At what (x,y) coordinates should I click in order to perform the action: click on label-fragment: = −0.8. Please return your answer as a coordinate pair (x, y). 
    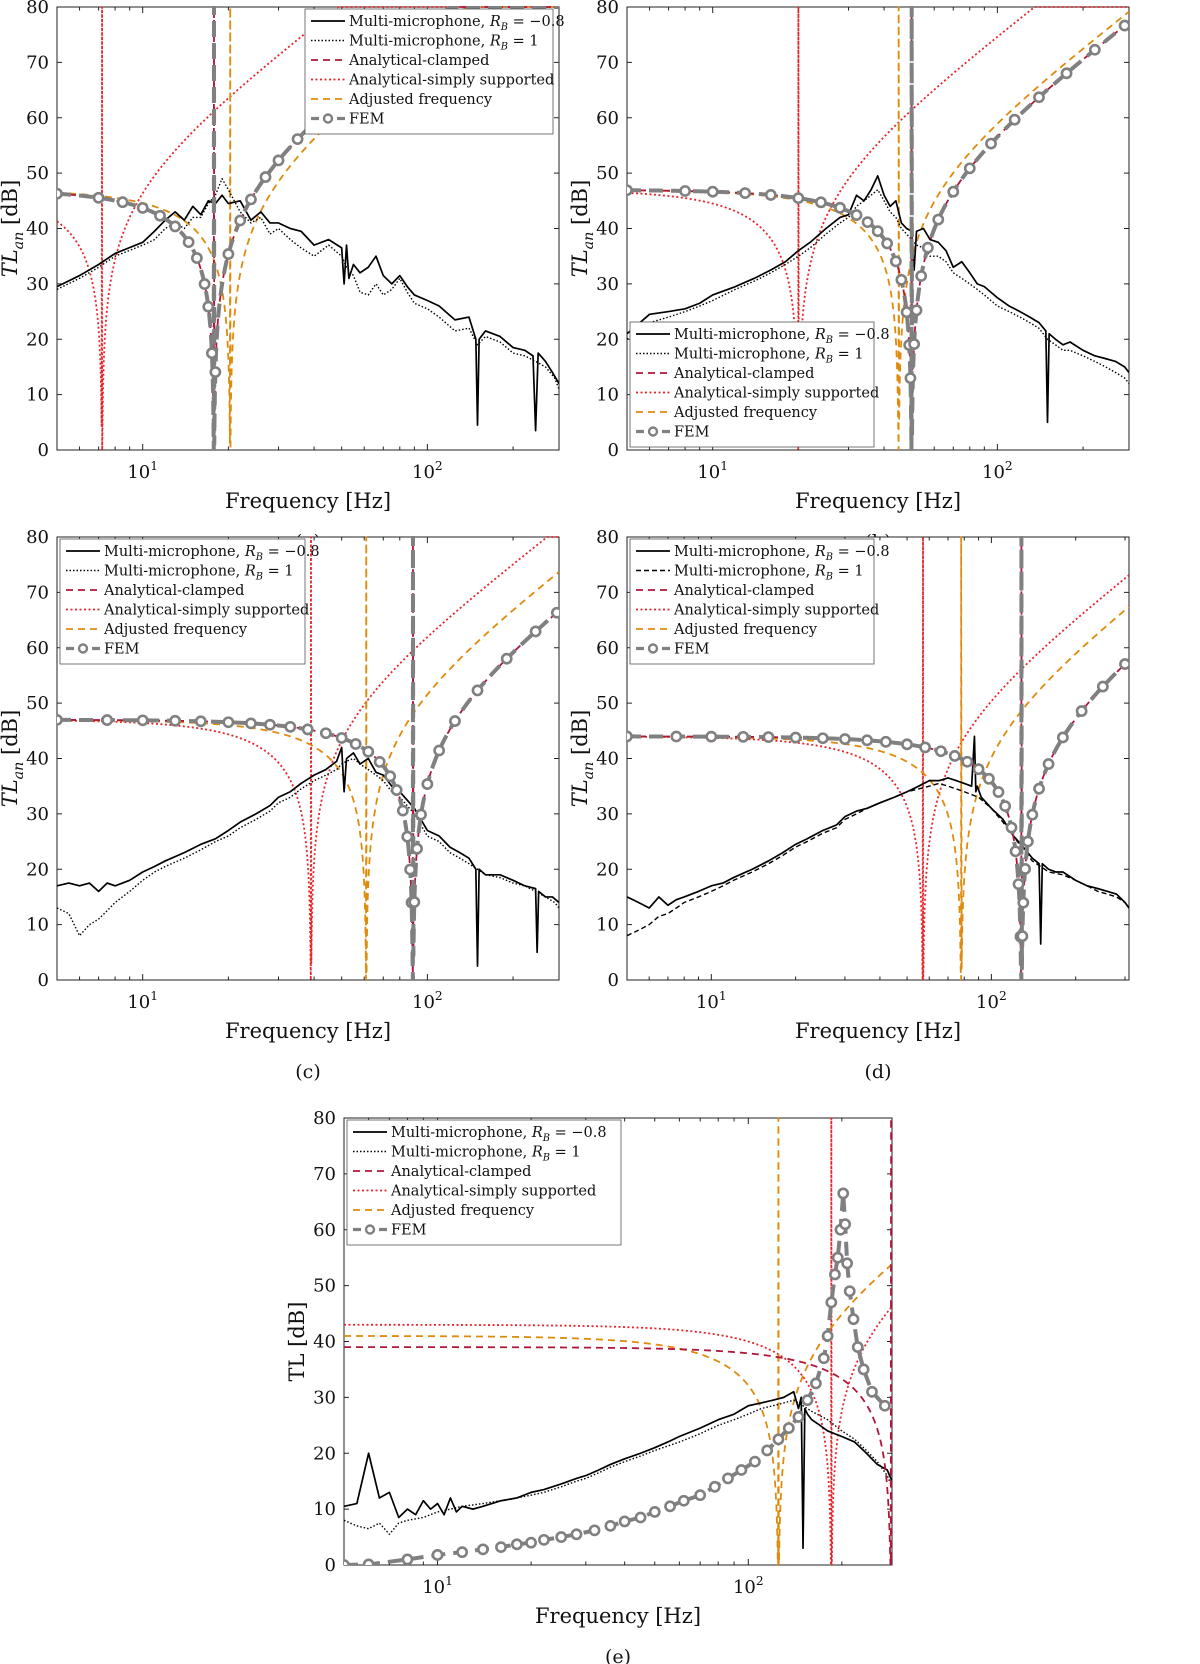
    Looking at the image, I should click on (291, 552).